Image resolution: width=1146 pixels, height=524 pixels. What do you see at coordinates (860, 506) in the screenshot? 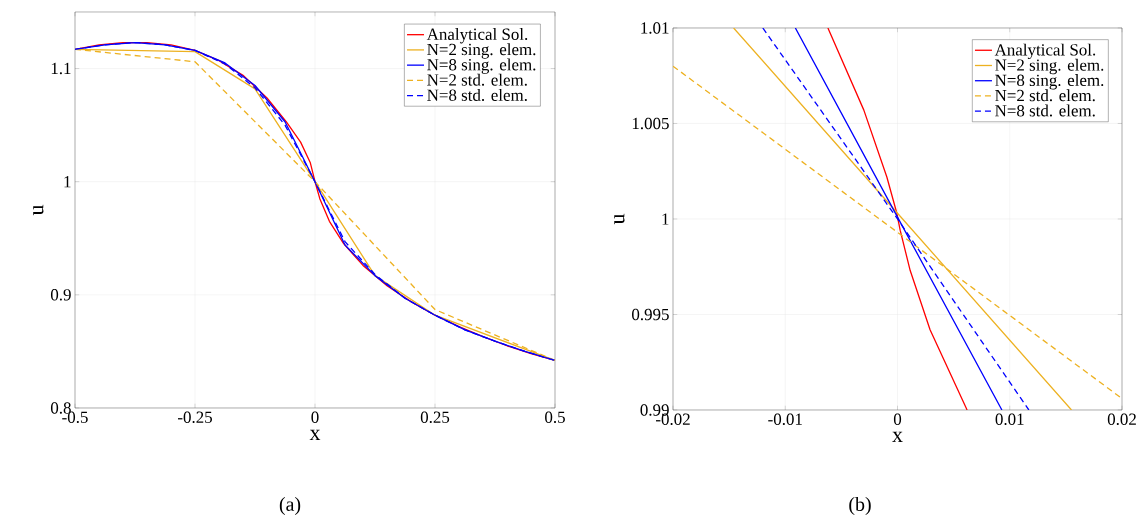
I see `text: (b)` at bounding box center [860, 506].